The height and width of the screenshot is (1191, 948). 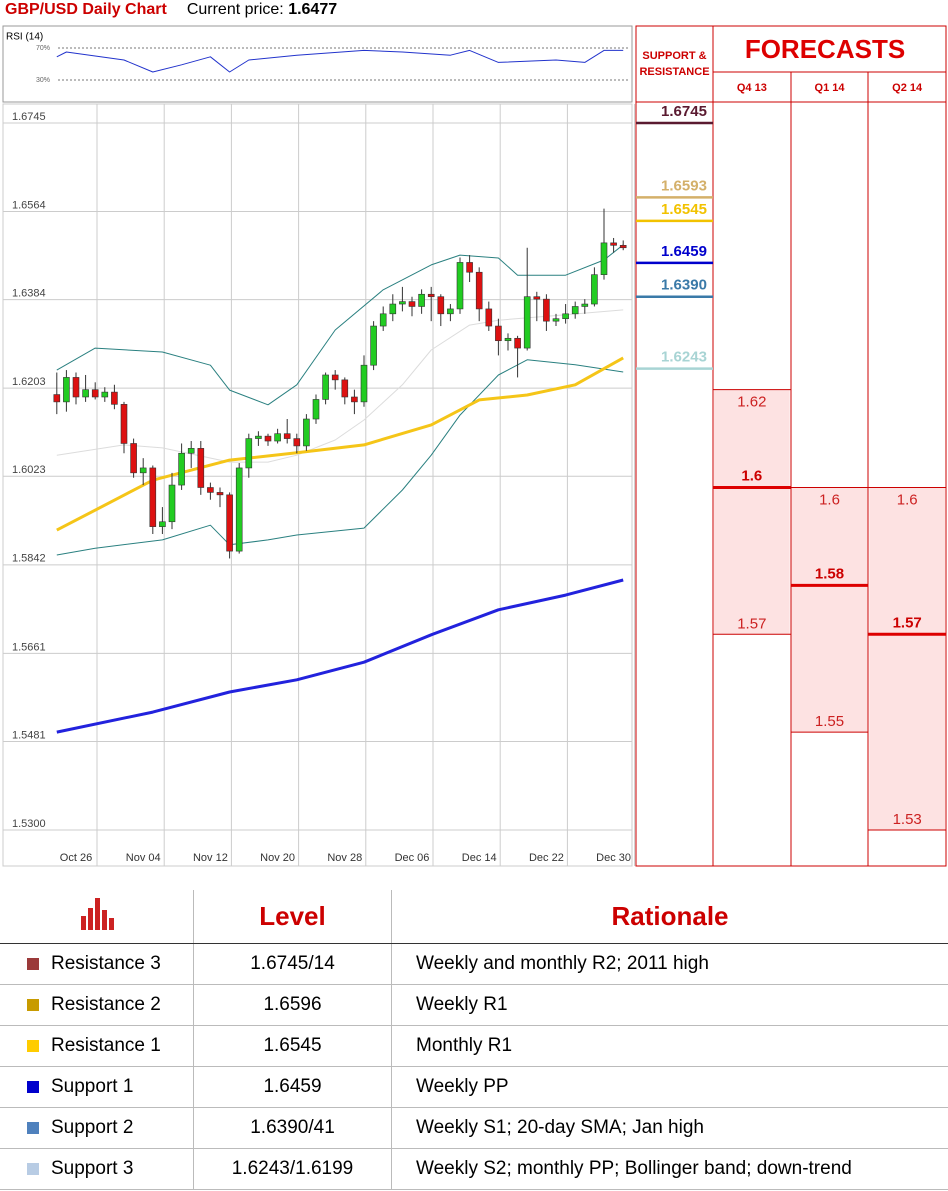 What do you see at coordinates (669, 1128) in the screenshot?
I see `rationale: Weekly S1; 20-day SMA; Jan high` at bounding box center [669, 1128].